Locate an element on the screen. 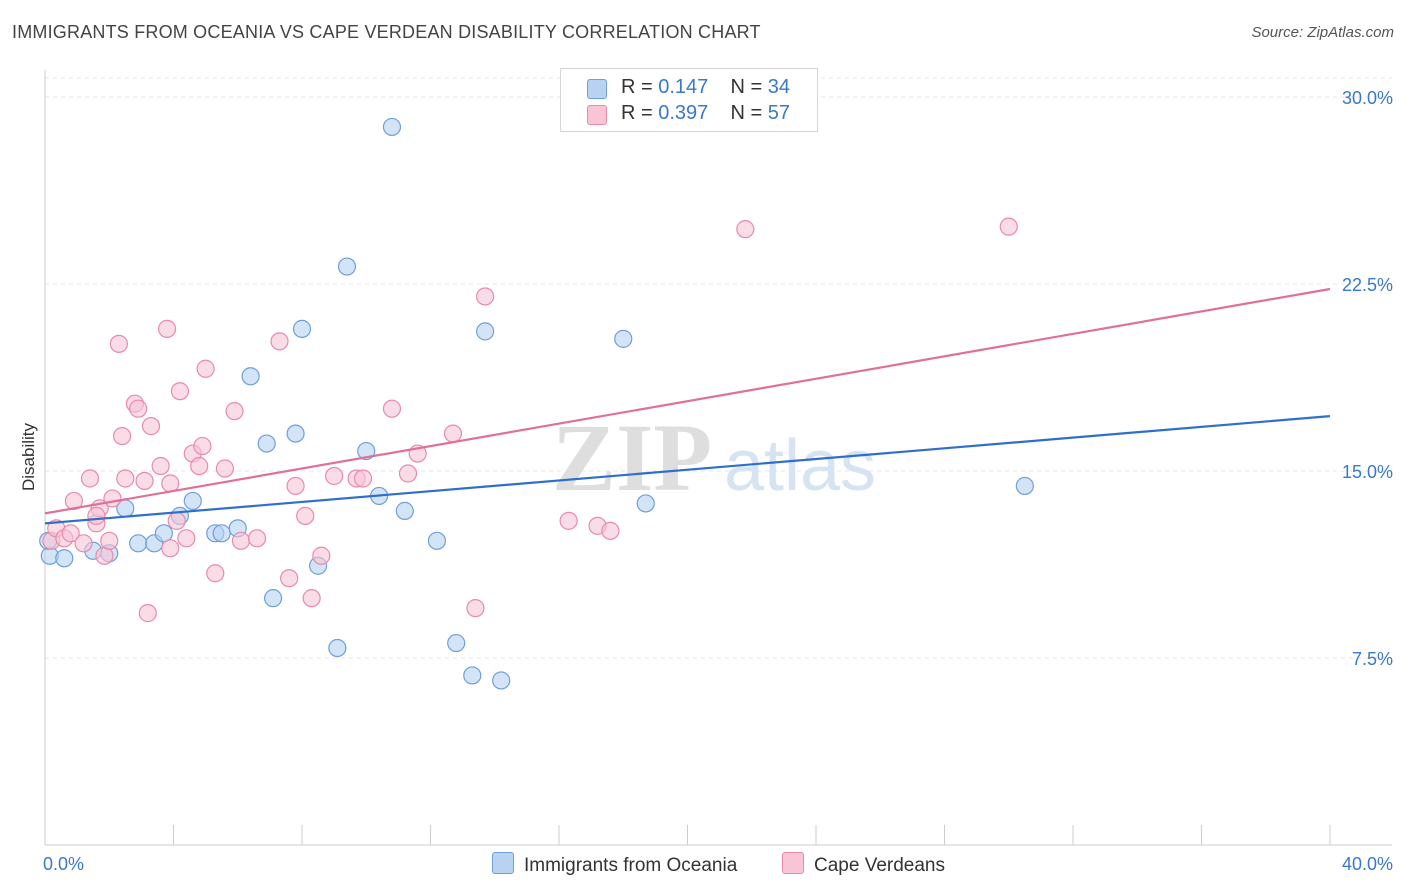  r-value-oceania: 0.147 is located at coordinates (683, 87).